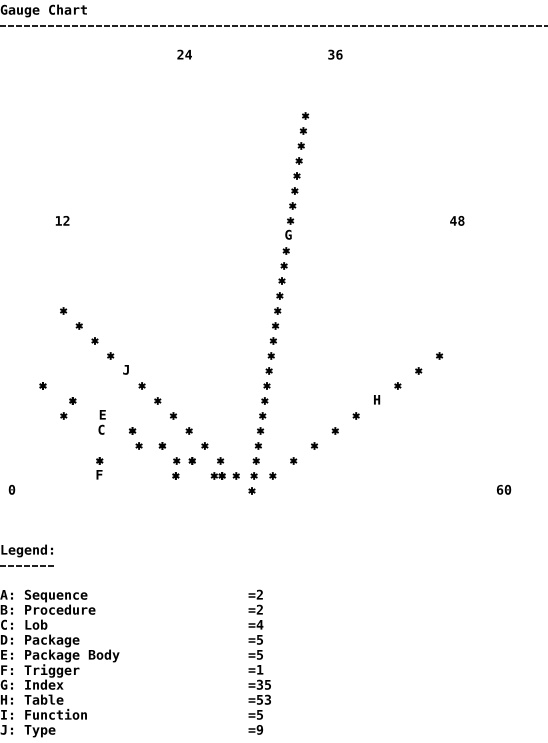  What do you see at coordinates (288, 235) in the screenshot?
I see `text: G` at bounding box center [288, 235].